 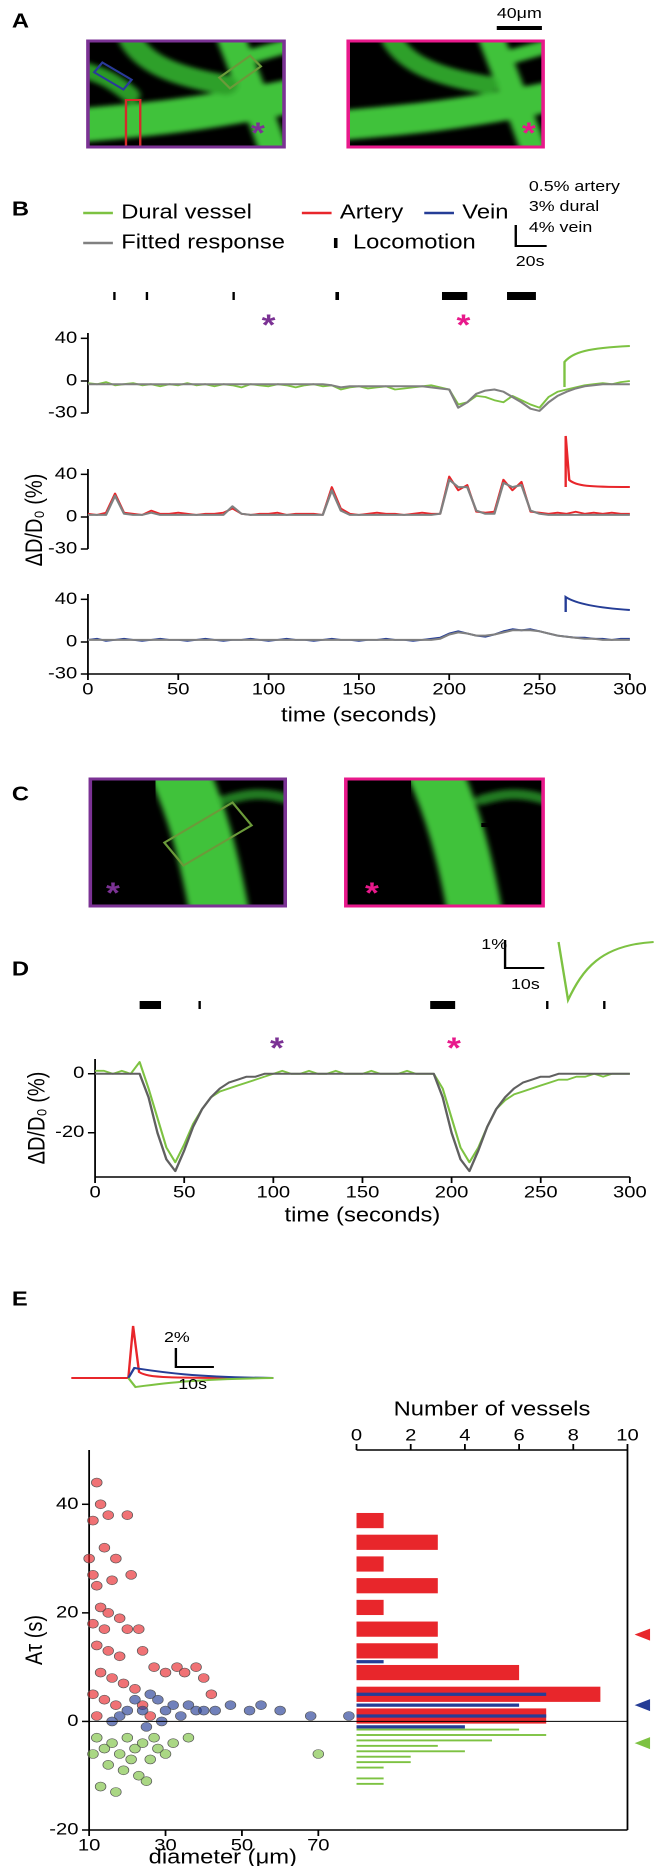 What do you see at coordinates (33, 520) in the screenshot?
I see `y-axis-label: ΔD/D₀ (%)` at bounding box center [33, 520].